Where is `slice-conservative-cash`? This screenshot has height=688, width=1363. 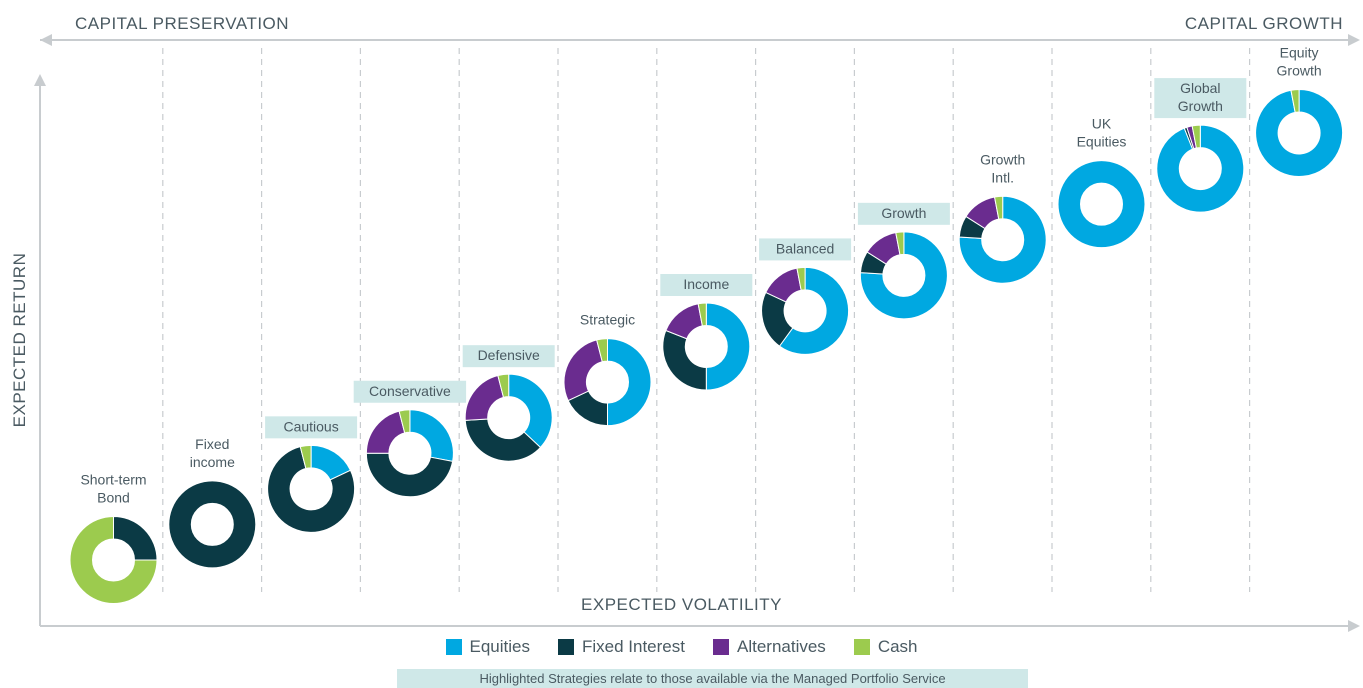
slice-conservative-cash is located at coordinates (404, 421).